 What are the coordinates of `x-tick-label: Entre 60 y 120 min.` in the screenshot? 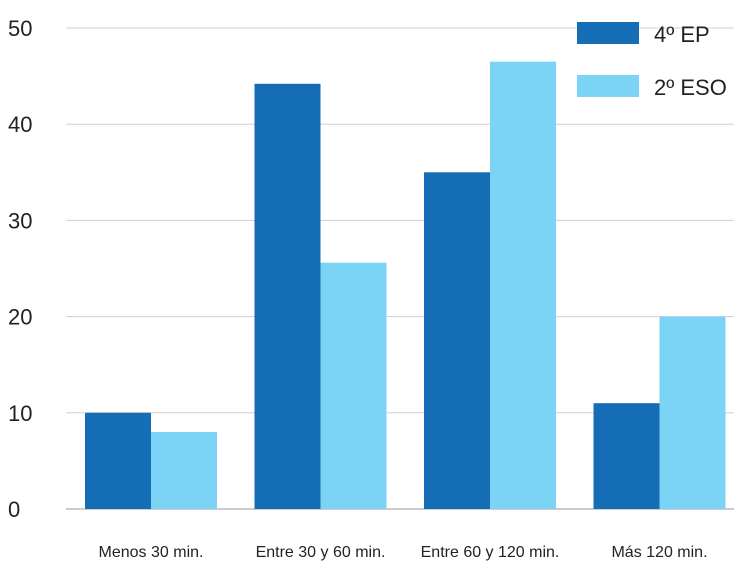 It's located at (490, 552).